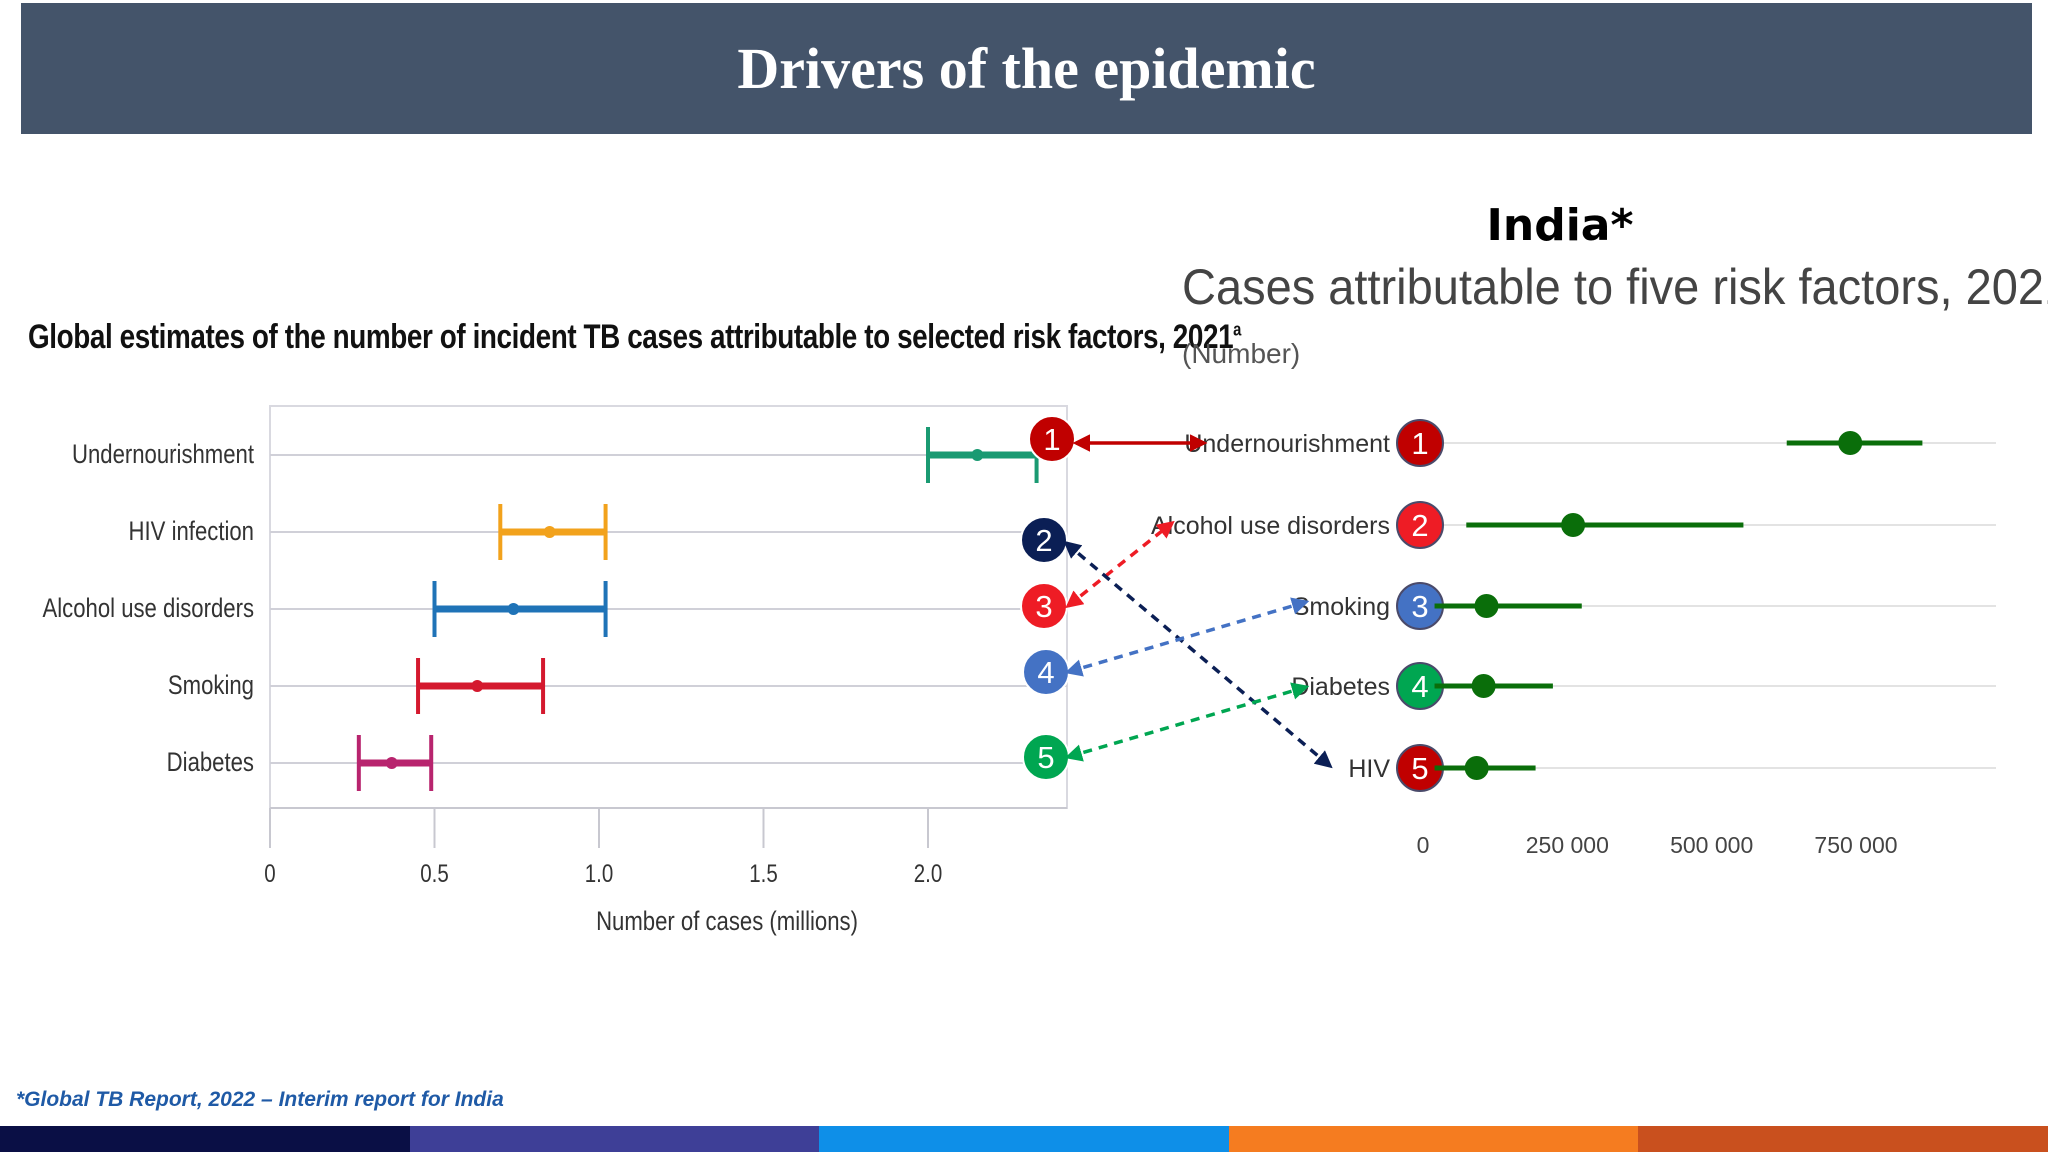  I want to click on india-row-label: HIV, so click(1369, 769).